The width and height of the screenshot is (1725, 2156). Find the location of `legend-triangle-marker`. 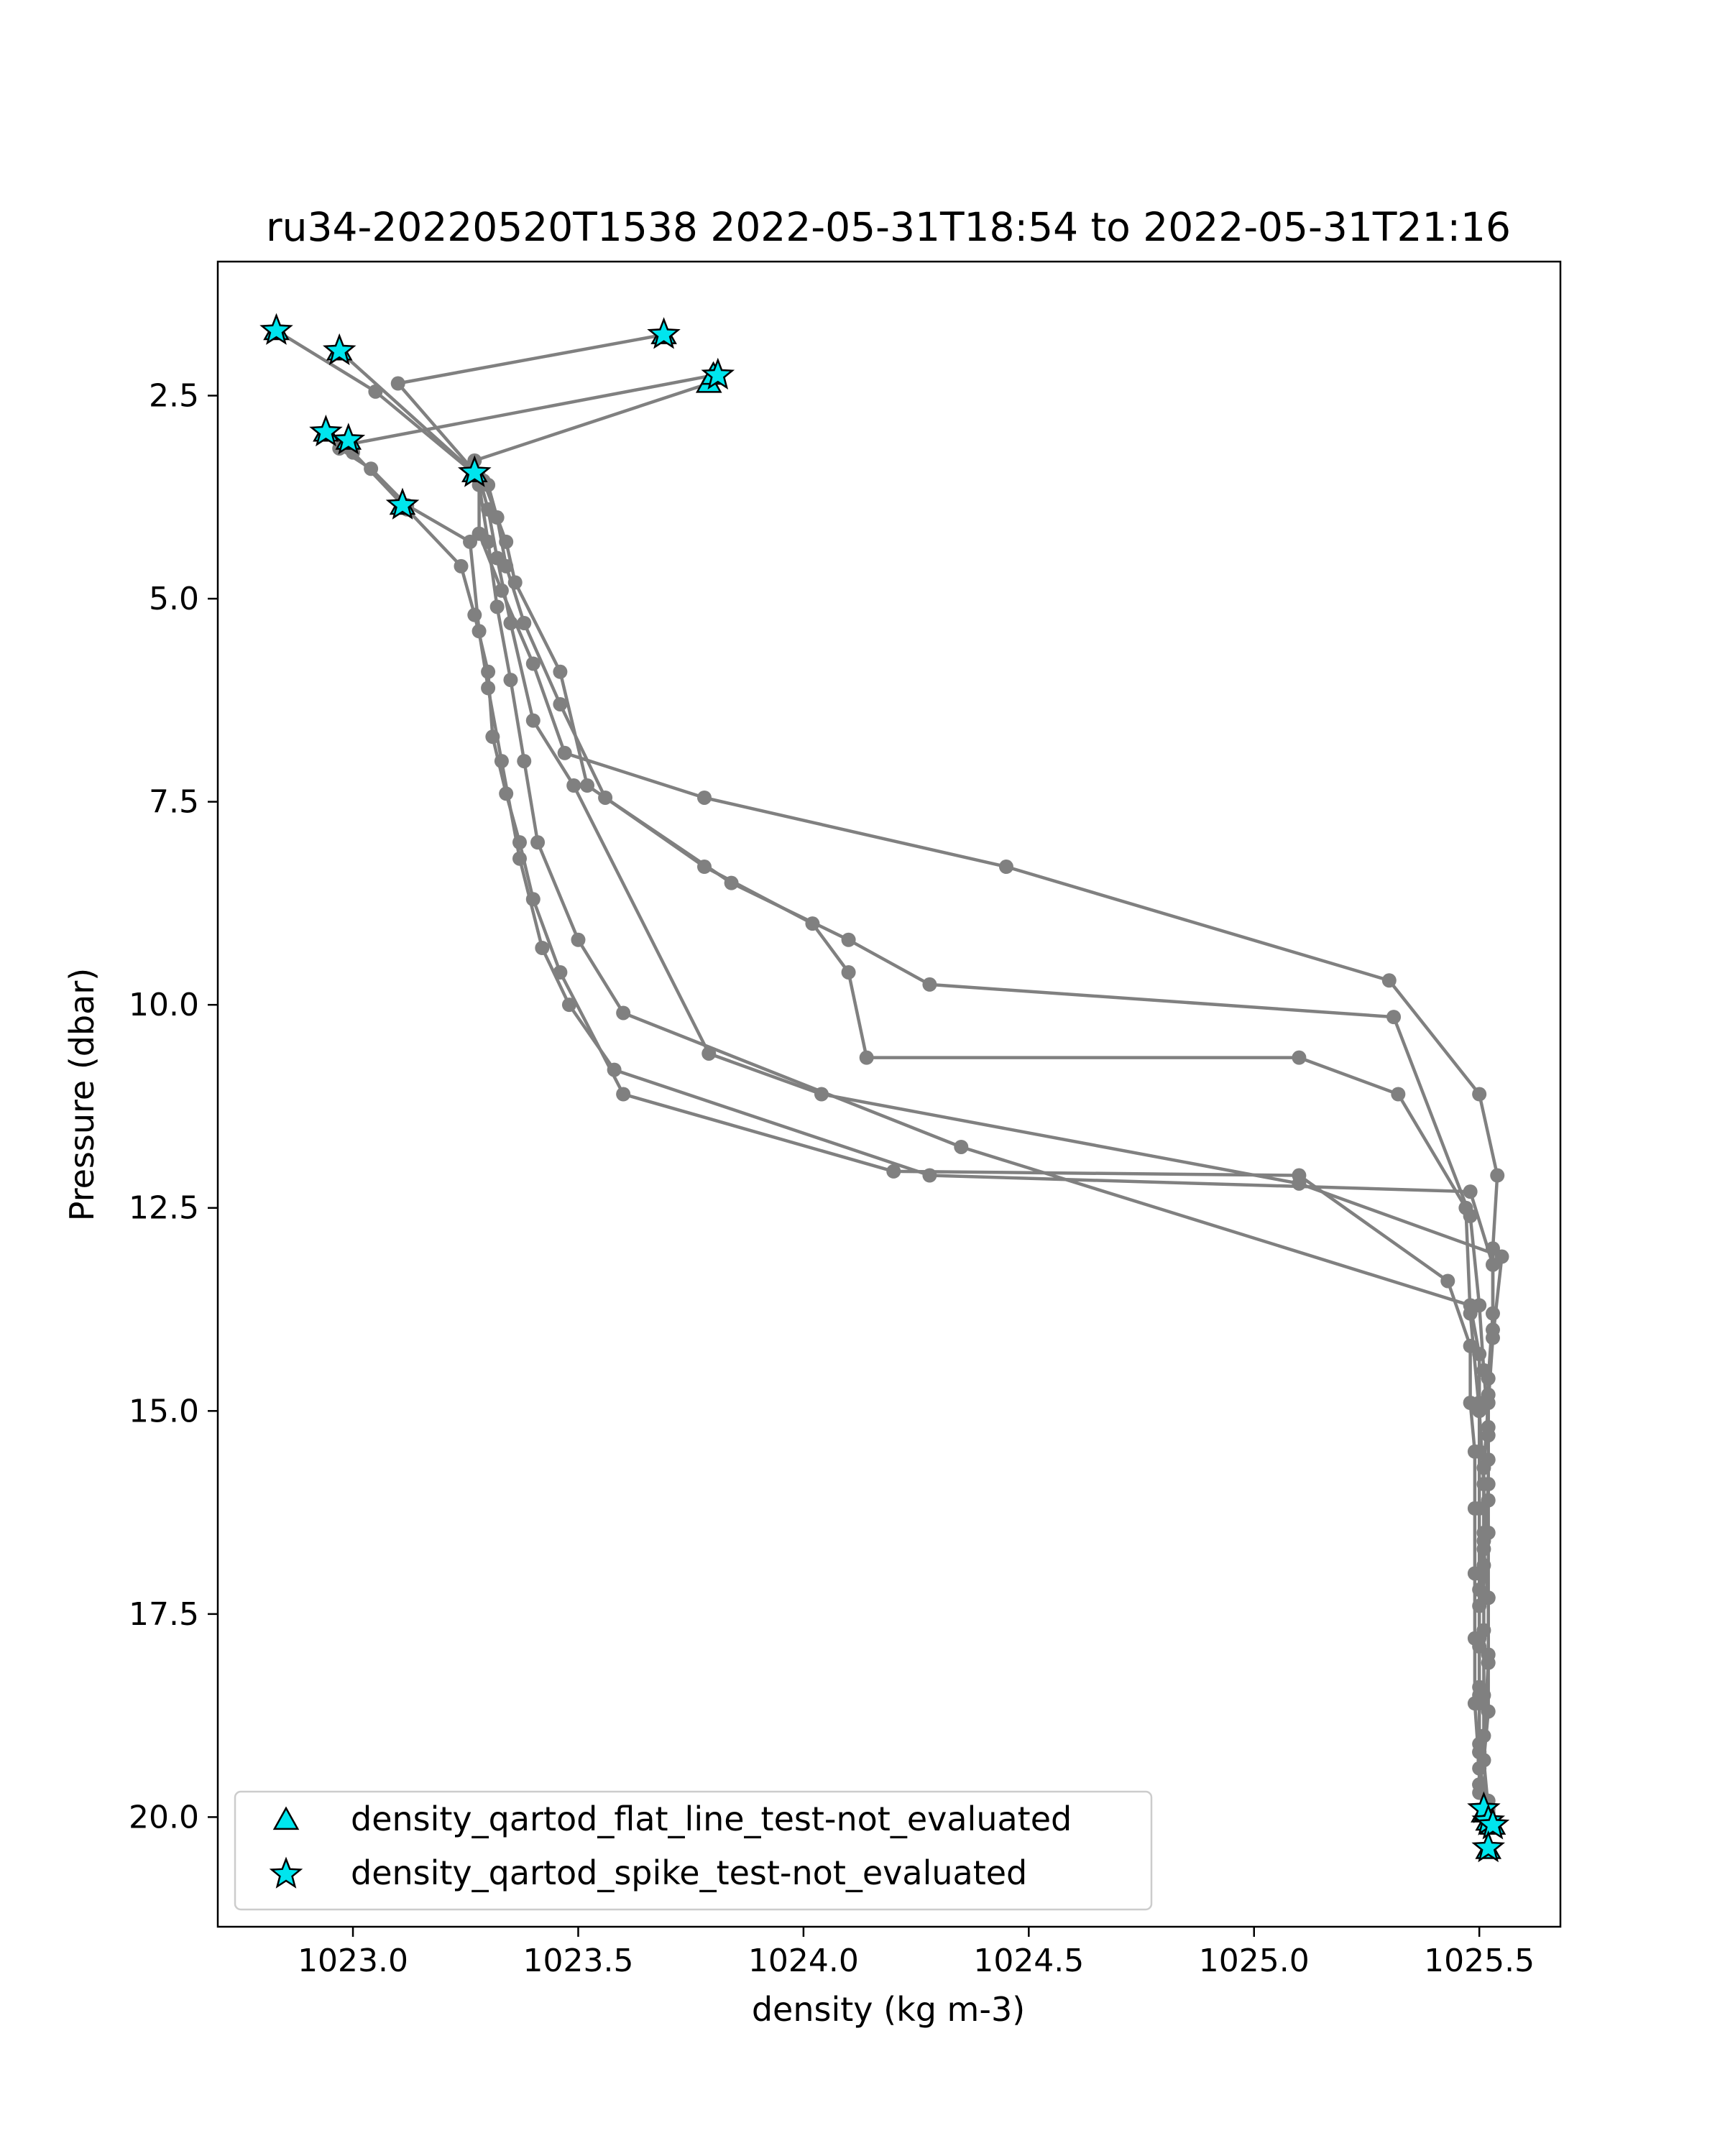

legend-triangle-marker is located at coordinates (286, 1818).